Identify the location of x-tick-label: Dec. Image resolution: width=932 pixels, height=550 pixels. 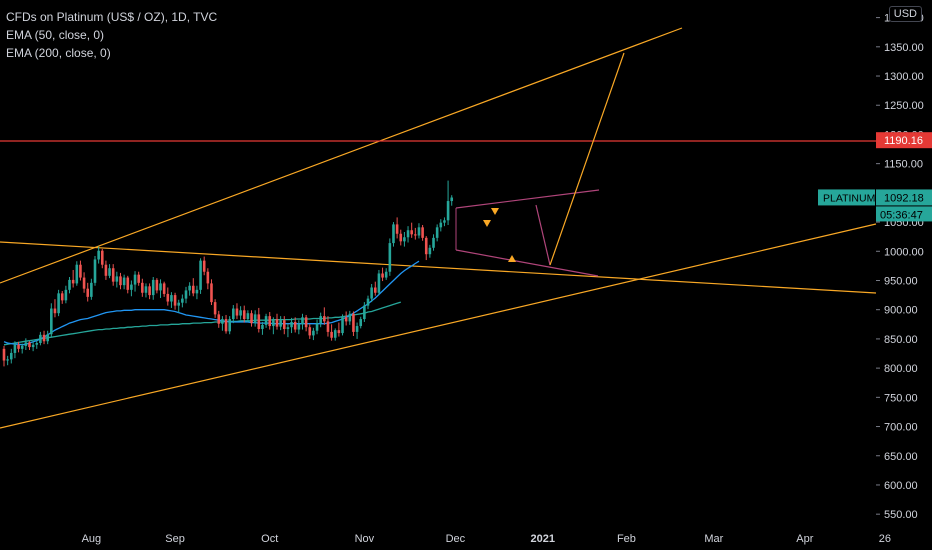
(456, 539).